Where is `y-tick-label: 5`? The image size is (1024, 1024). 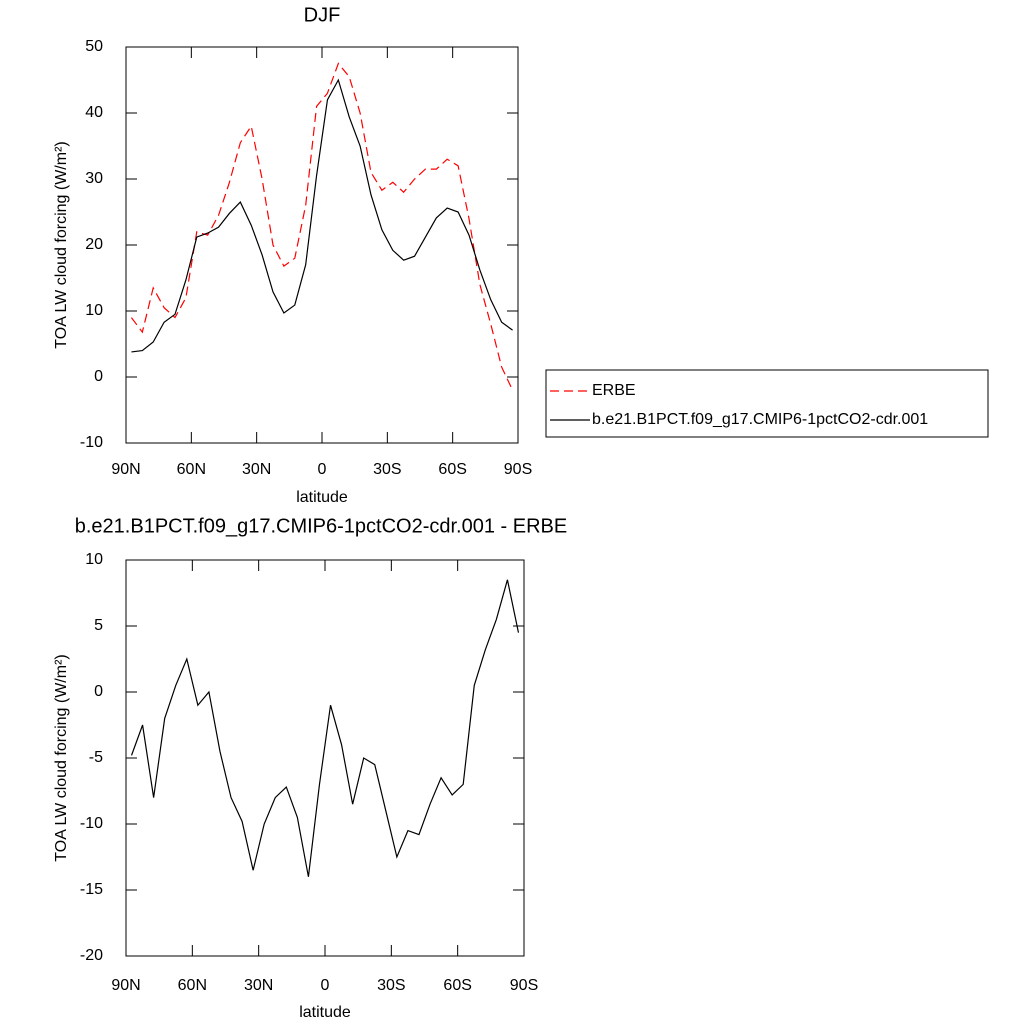
y-tick-label: 5 is located at coordinates (98, 625).